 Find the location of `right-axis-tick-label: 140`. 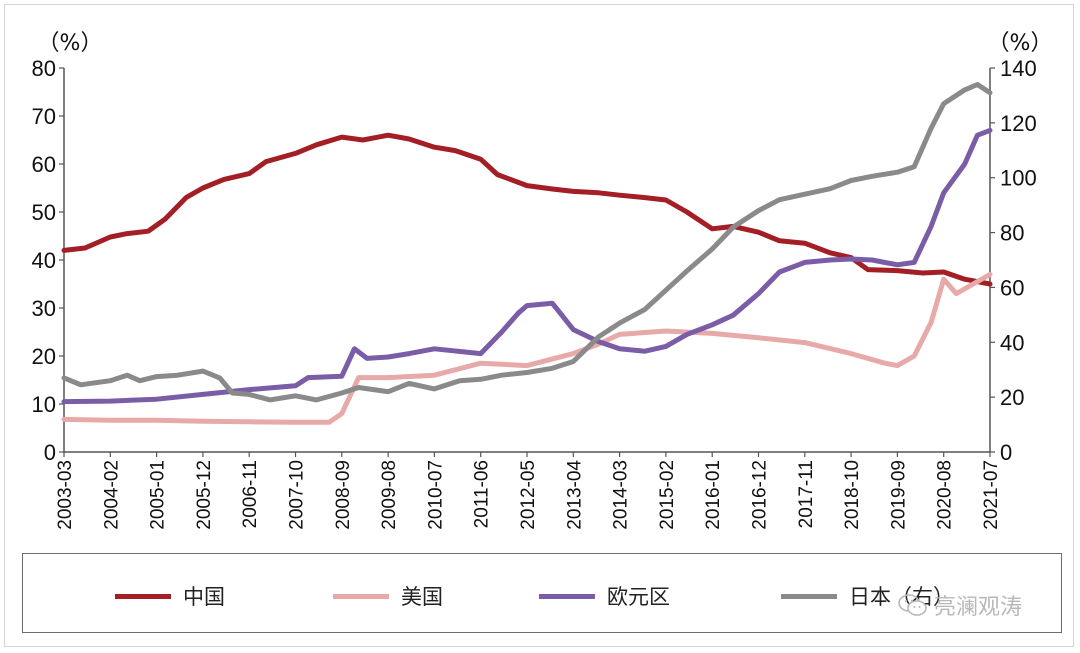

right-axis-tick-label: 140 is located at coordinates (1018, 68).